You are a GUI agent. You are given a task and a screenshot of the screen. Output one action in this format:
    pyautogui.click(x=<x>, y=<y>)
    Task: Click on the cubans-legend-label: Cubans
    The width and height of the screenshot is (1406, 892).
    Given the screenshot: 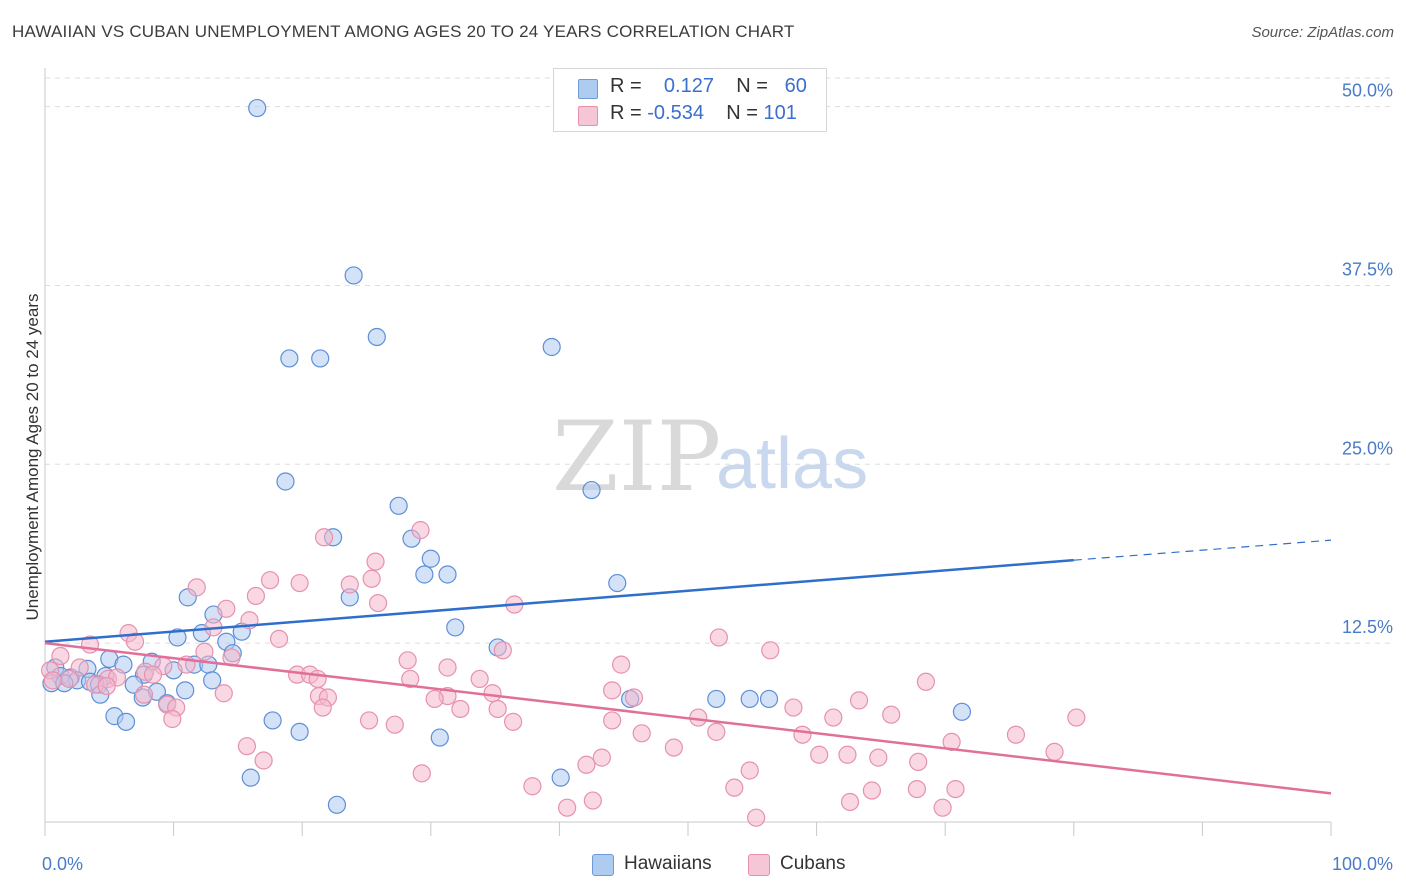 What is the action you would take?
    pyautogui.click(x=813, y=863)
    